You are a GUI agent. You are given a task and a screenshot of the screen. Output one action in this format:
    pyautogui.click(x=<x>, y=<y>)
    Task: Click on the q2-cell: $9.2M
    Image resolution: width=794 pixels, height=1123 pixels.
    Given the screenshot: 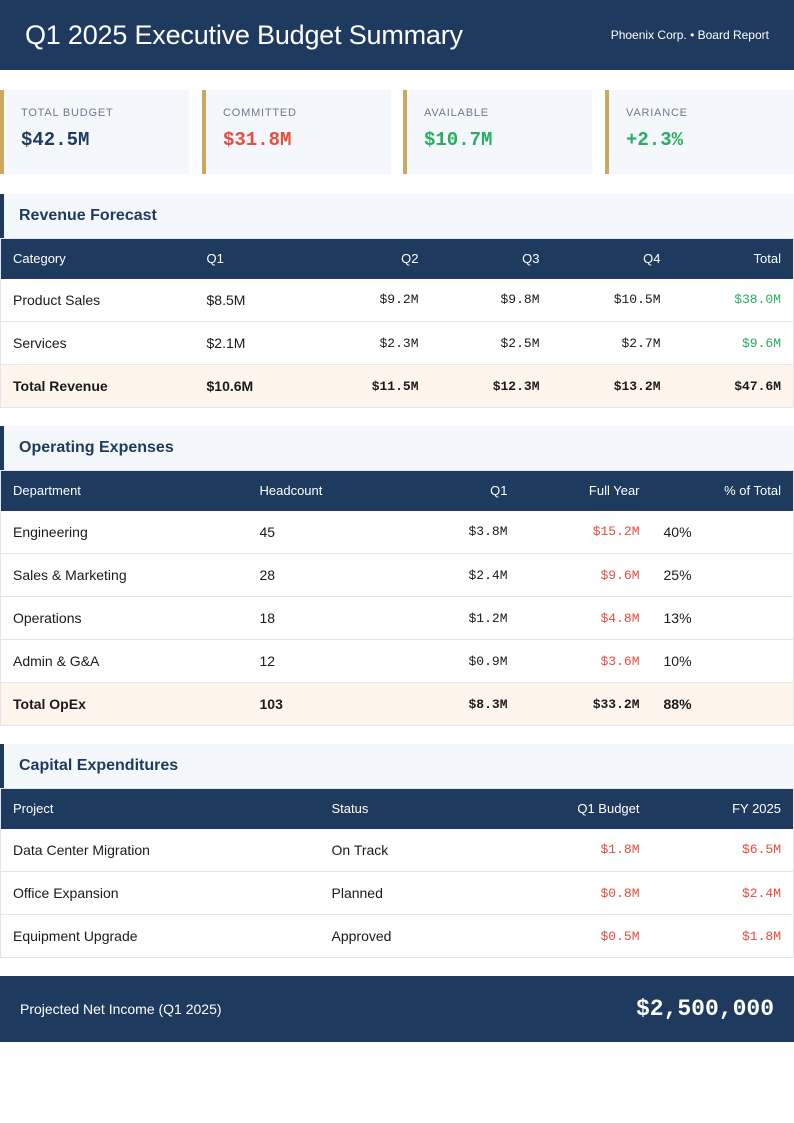 What is the action you would take?
    pyautogui.click(x=370, y=300)
    